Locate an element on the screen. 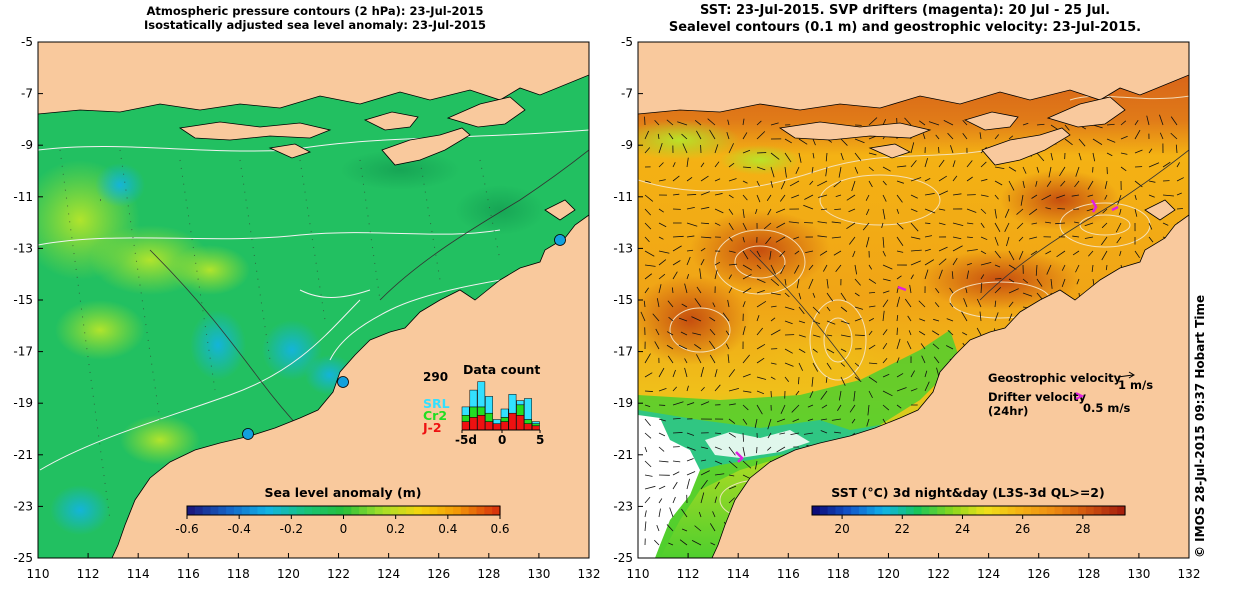 The height and width of the screenshot is (590, 1250). sla-colorbar-ticks: -0.6 -0.4 -0.2 0 0.2 0.4 0.6 is located at coordinates (342, 525).